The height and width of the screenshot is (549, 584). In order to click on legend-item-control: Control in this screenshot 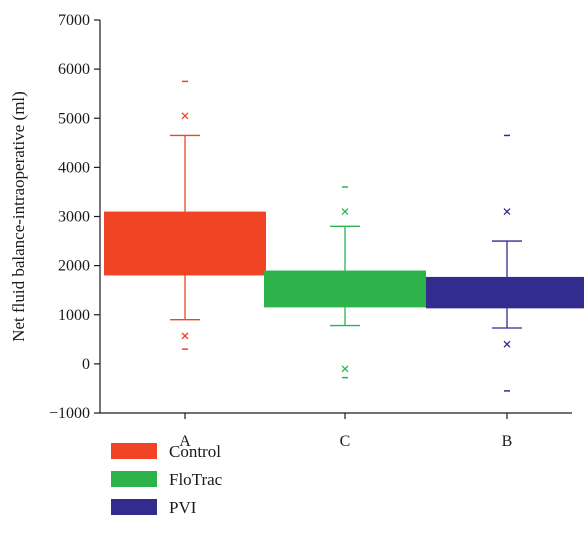, I will do `click(166, 451)`.